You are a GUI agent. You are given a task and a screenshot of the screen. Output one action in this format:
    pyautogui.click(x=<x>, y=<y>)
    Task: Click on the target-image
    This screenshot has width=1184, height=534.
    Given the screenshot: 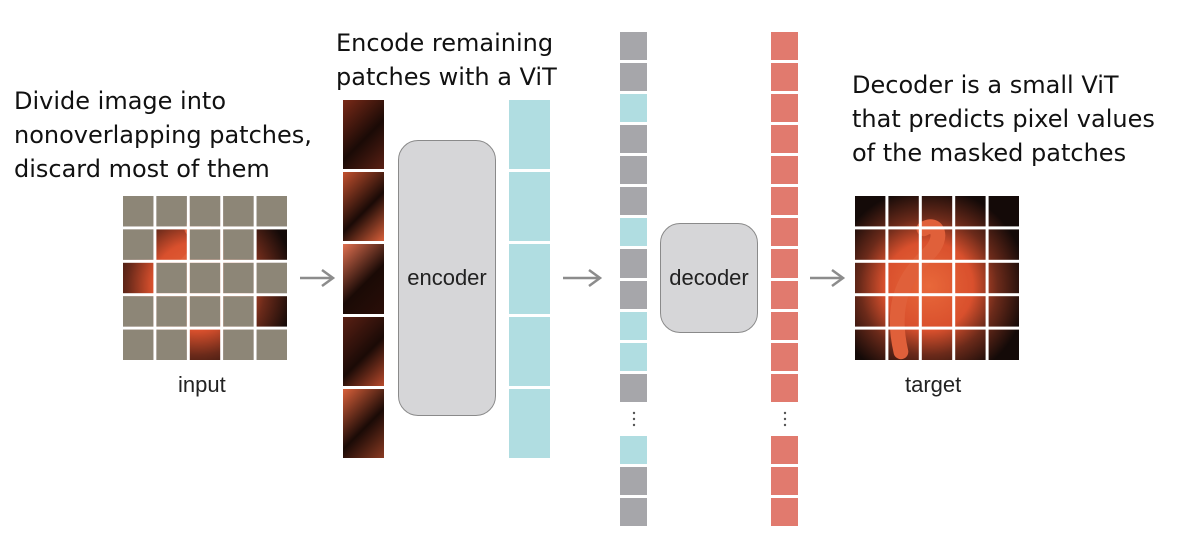 What is the action you would take?
    pyautogui.click(x=937, y=278)
    